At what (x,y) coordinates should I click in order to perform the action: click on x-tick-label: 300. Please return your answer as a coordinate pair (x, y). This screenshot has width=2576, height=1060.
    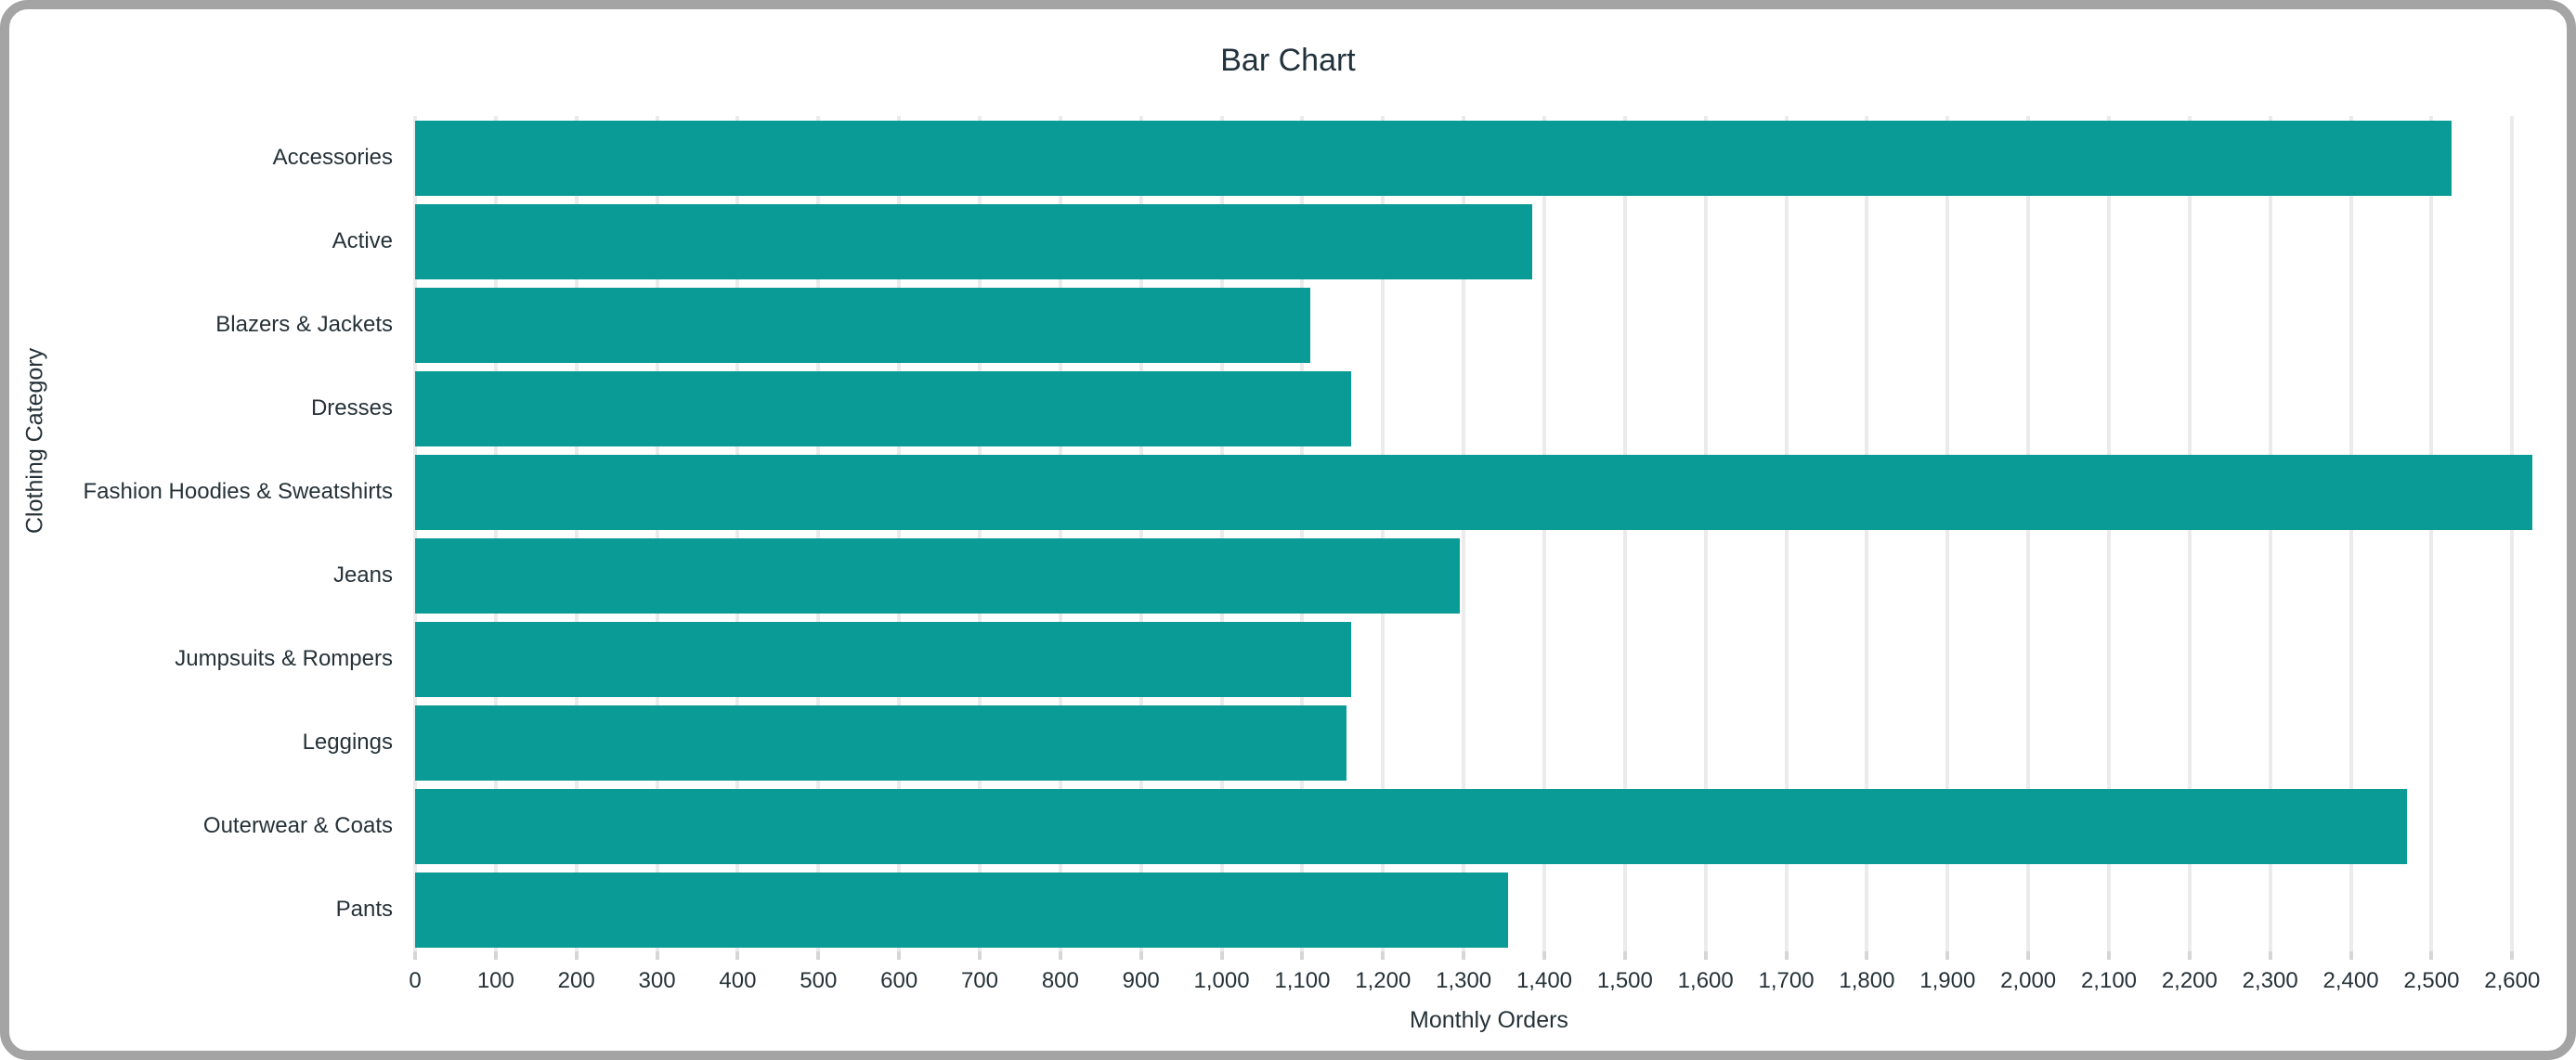
    Looking at the image, I should click on (657, 981).